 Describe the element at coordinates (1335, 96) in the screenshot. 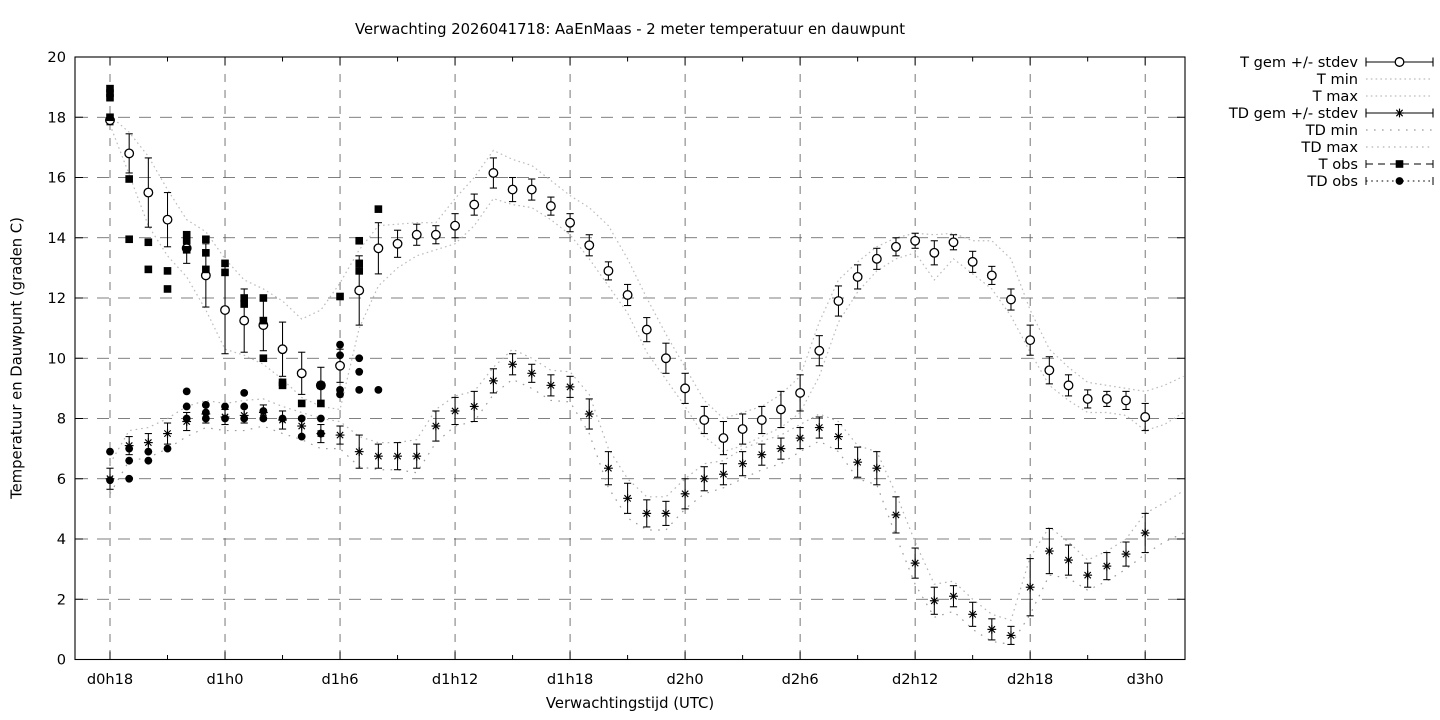

I see `legend-label: T max` at that location.